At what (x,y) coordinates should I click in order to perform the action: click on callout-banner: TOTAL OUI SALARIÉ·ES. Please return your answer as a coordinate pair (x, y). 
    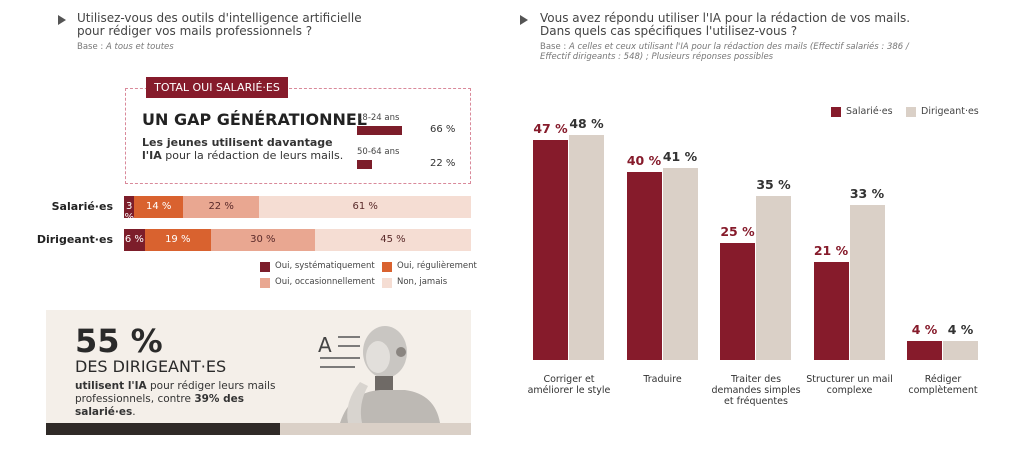
    Looking at the image, I should click on (217, 87).